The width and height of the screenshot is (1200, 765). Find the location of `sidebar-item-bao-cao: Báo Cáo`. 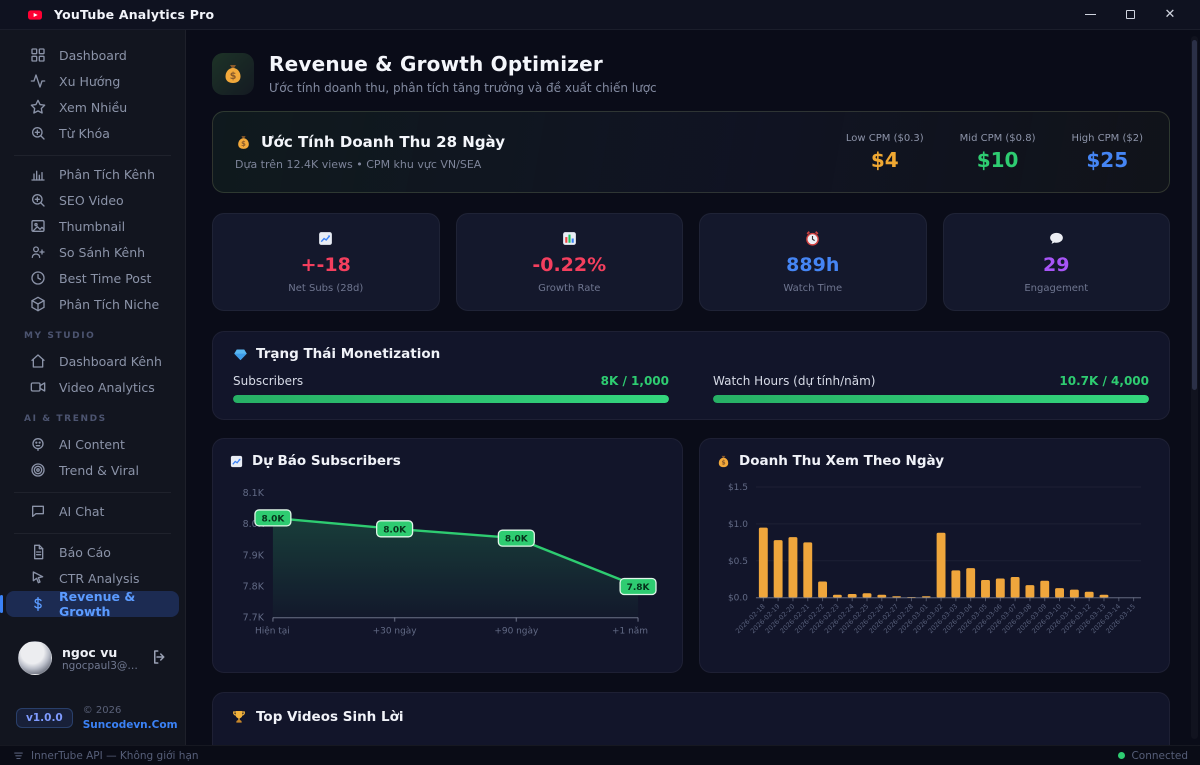

sidebar-item-bao-cao: Báo Cáo is located at coordinates (92, 552).